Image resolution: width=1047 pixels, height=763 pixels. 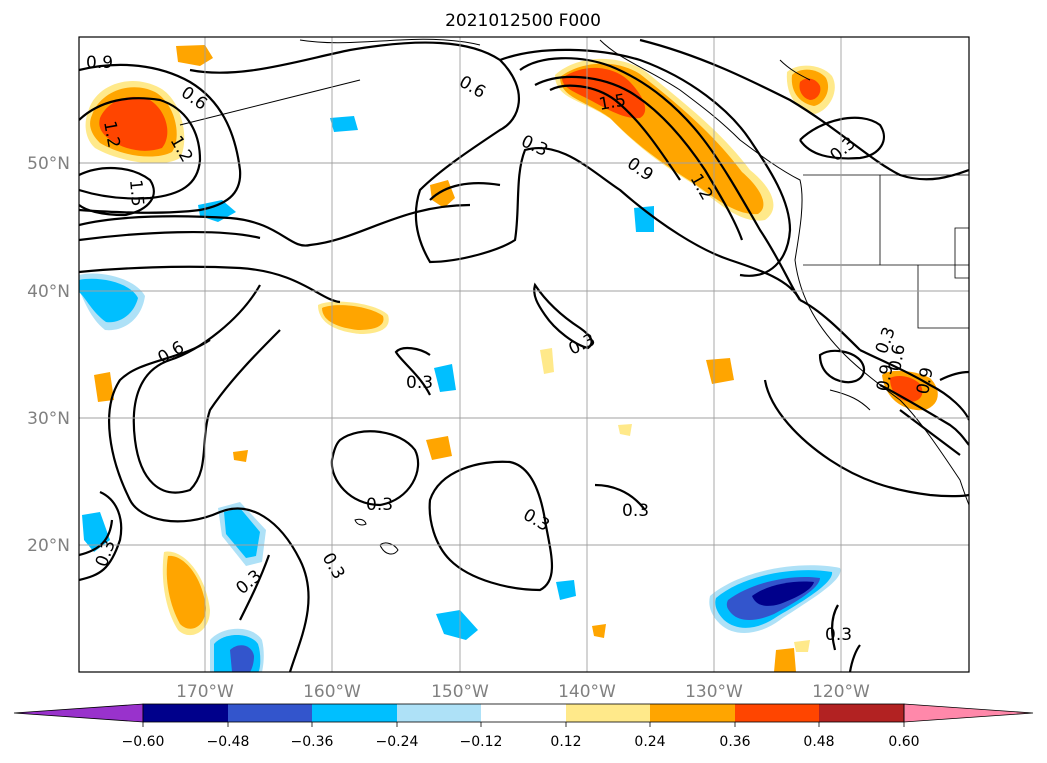 I want to click on lat-label: 50°N, so click(x=48, y=164).